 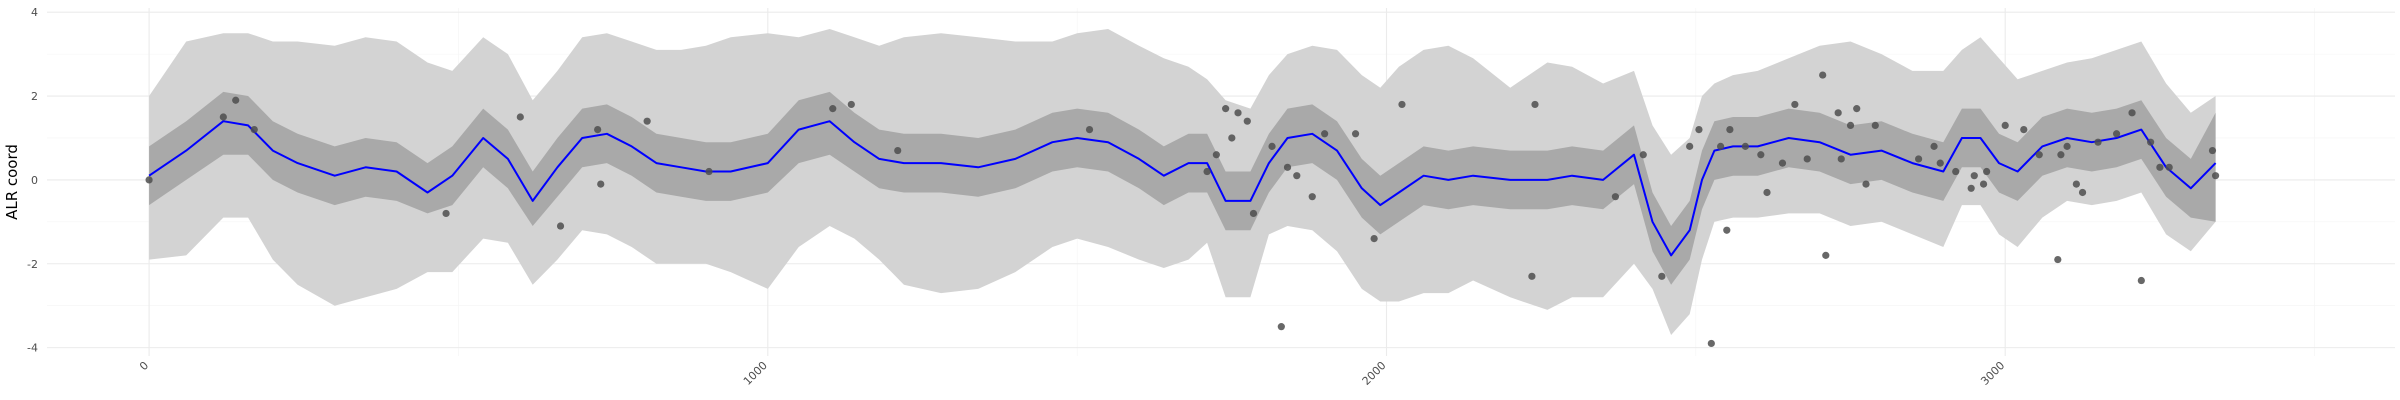 I want to click on x-tick-label: 0, so click(x=144, y=366).